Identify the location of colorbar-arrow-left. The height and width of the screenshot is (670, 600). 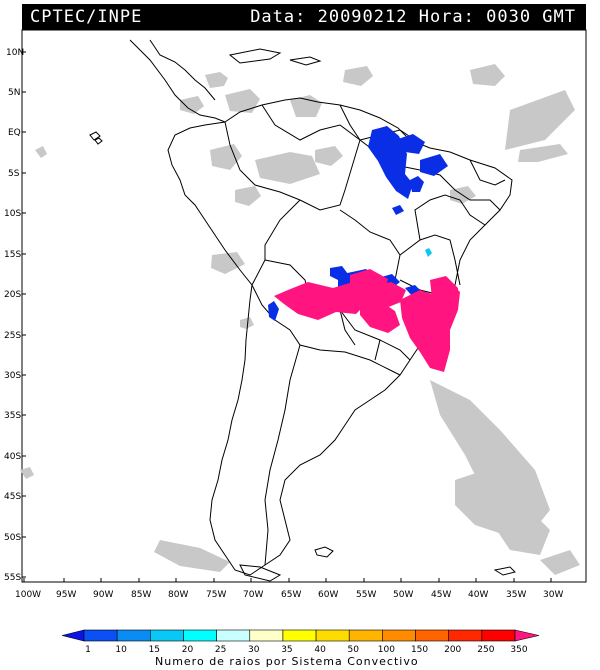
(73, 635).